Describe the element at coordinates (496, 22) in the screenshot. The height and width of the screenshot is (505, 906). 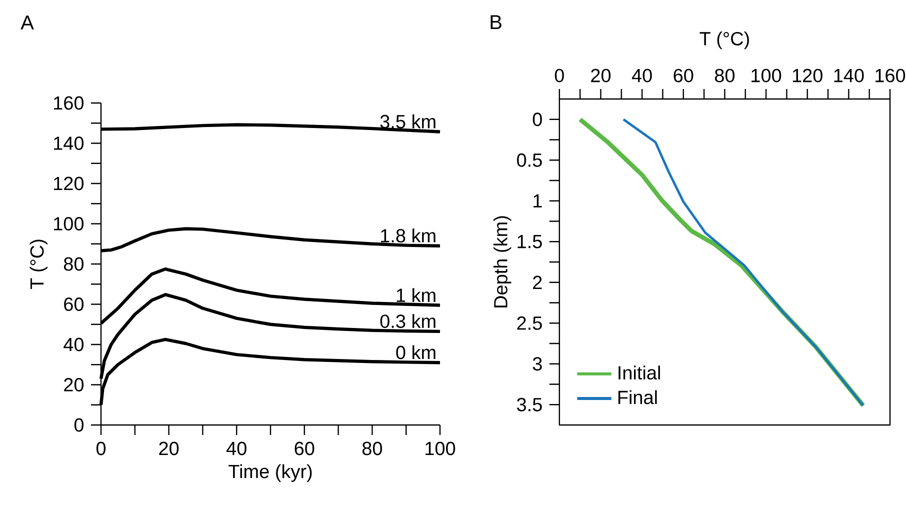
I see `chart-title: B` at that location.